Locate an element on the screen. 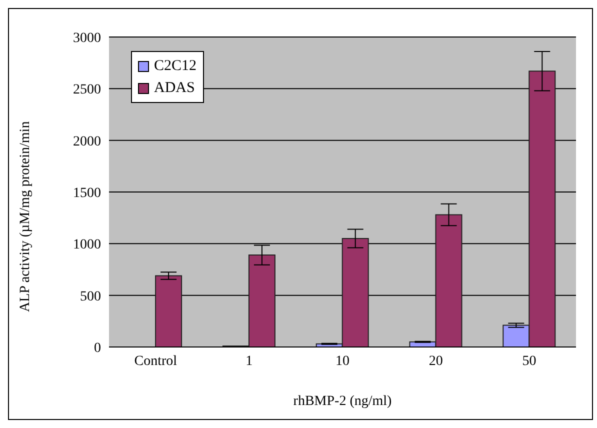 This screenshot has height=428, width=597. y-tick-label: 500 is located at coordinates (90, 296).